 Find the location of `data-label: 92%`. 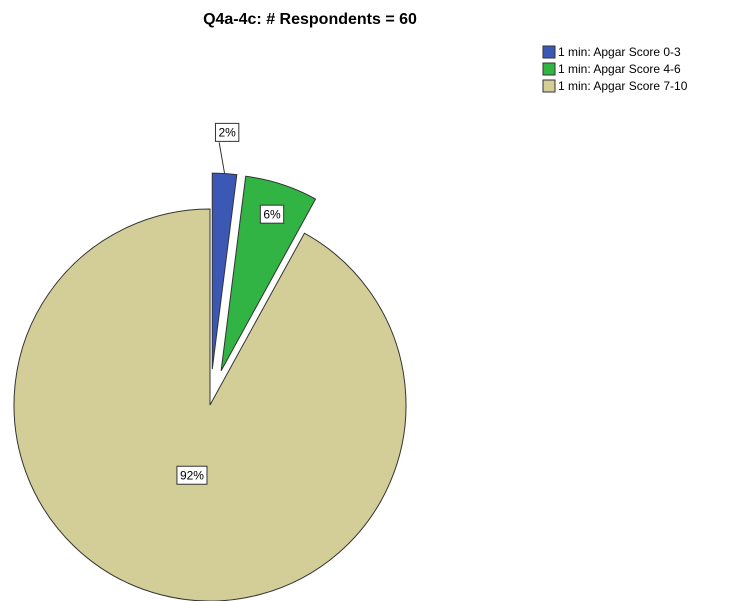

data-label: 92% is located at coordinates (192, 475).